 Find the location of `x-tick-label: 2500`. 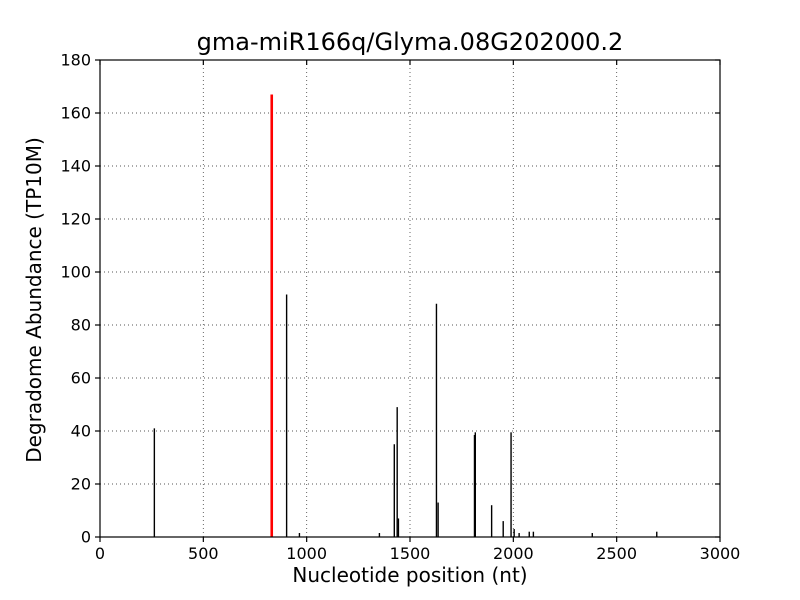

x-tick-label: 2500 is located at coordinates (616, 553).